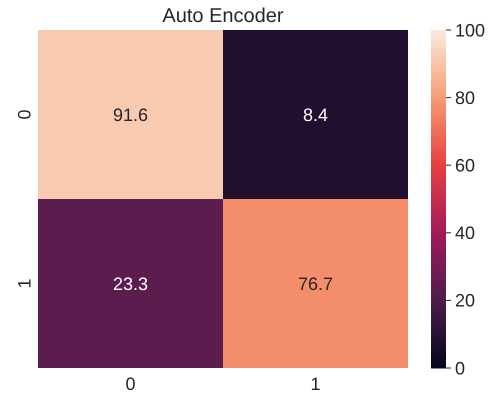 This screenshot has width=498, height=400. Describe the element at coordinates (465, 233) in the screenshot. I see `color-bar-label: 40` at that location.